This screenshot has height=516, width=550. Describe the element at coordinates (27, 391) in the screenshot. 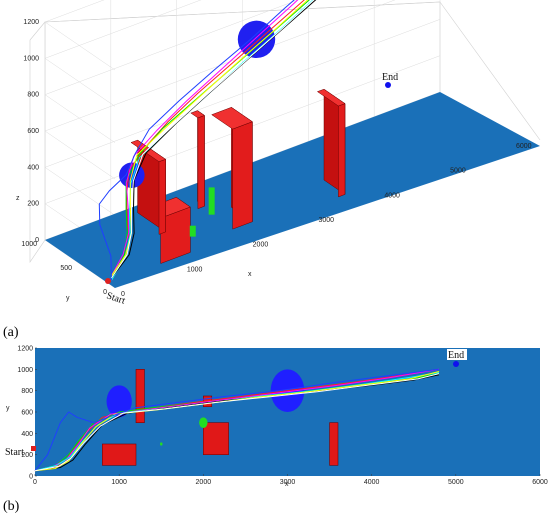

I see `y-tick-label: 800` at that location.